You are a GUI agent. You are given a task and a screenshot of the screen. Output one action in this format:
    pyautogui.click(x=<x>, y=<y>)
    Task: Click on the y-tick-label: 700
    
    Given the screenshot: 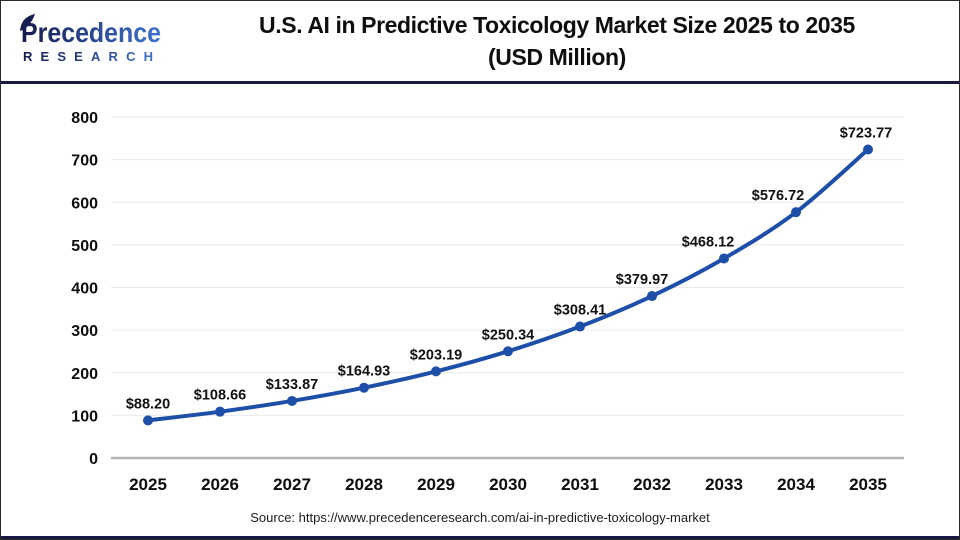 What is the action you would take?
    pyautogui.click(x=84, y=161)
    